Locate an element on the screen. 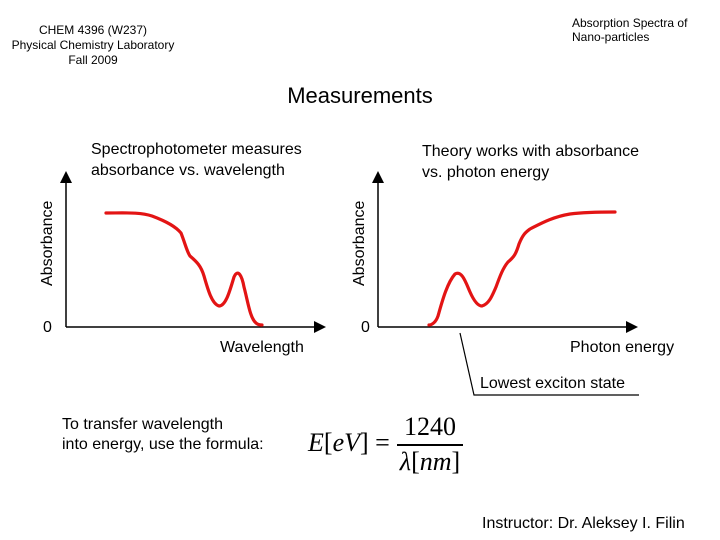 The image size is (720, 540). left-caption-line-2: absorbance vs. wavelength is located at coordinates (188, 170).